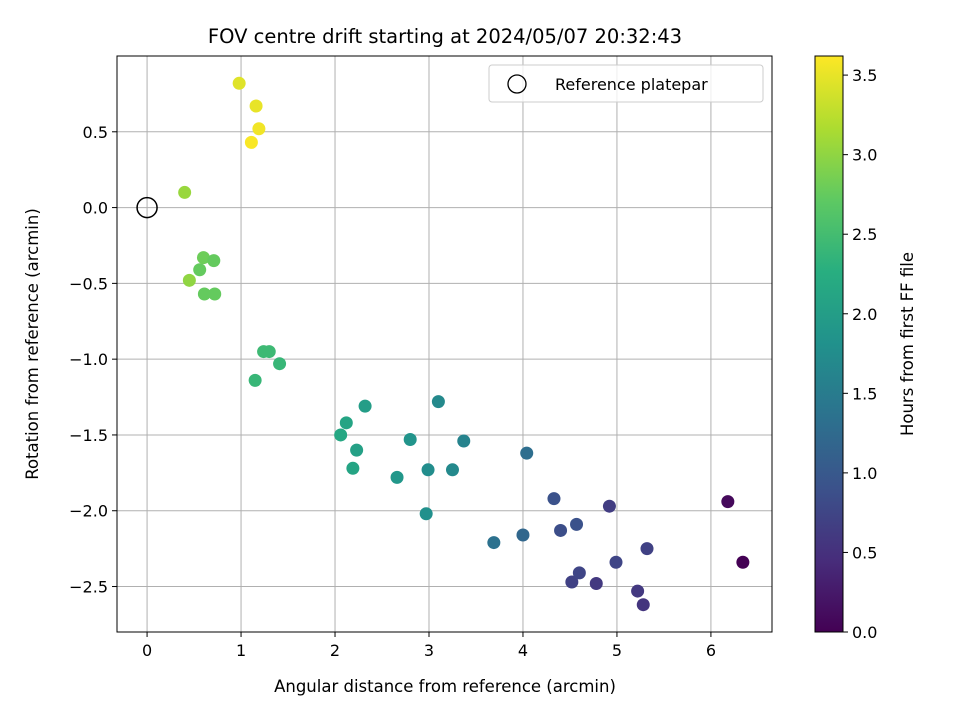 The image size is (960, 720). Describe the element at coordinates (88, 587) in the screenshot. I see `y-tick-label: −2.5` at that location.